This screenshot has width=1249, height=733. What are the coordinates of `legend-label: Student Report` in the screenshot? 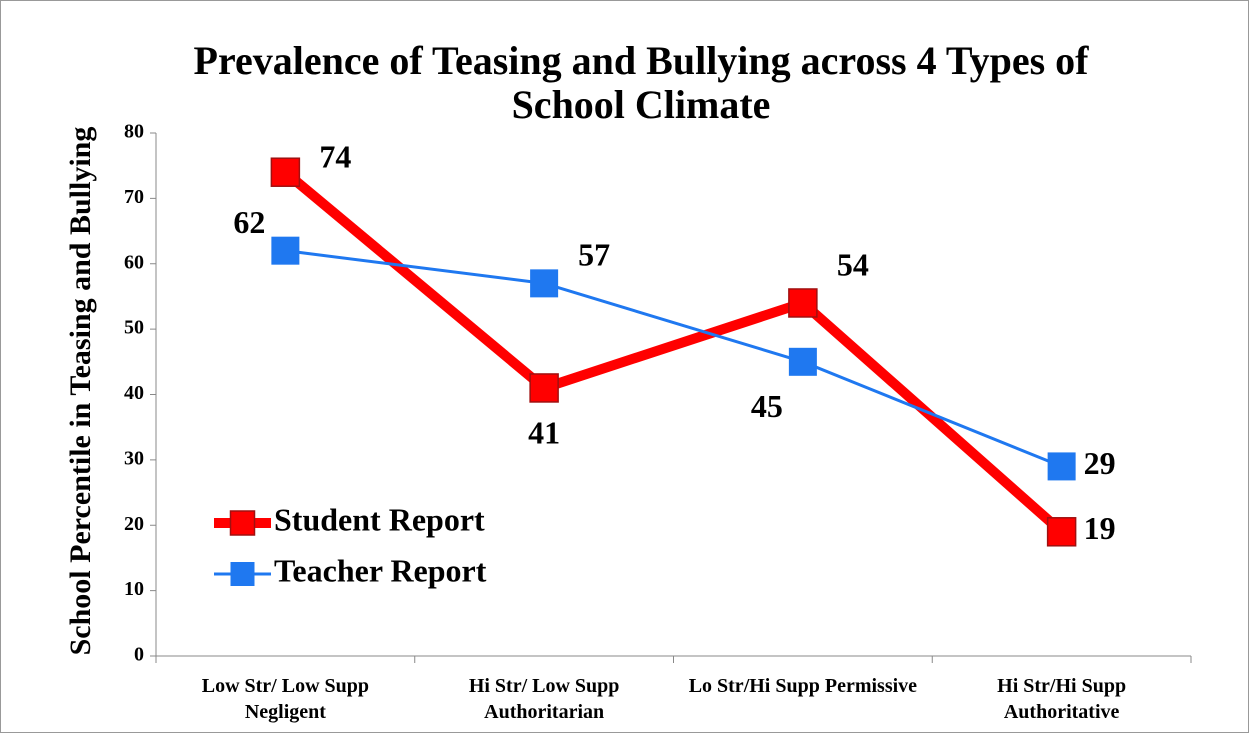 It's located at (379, 519).